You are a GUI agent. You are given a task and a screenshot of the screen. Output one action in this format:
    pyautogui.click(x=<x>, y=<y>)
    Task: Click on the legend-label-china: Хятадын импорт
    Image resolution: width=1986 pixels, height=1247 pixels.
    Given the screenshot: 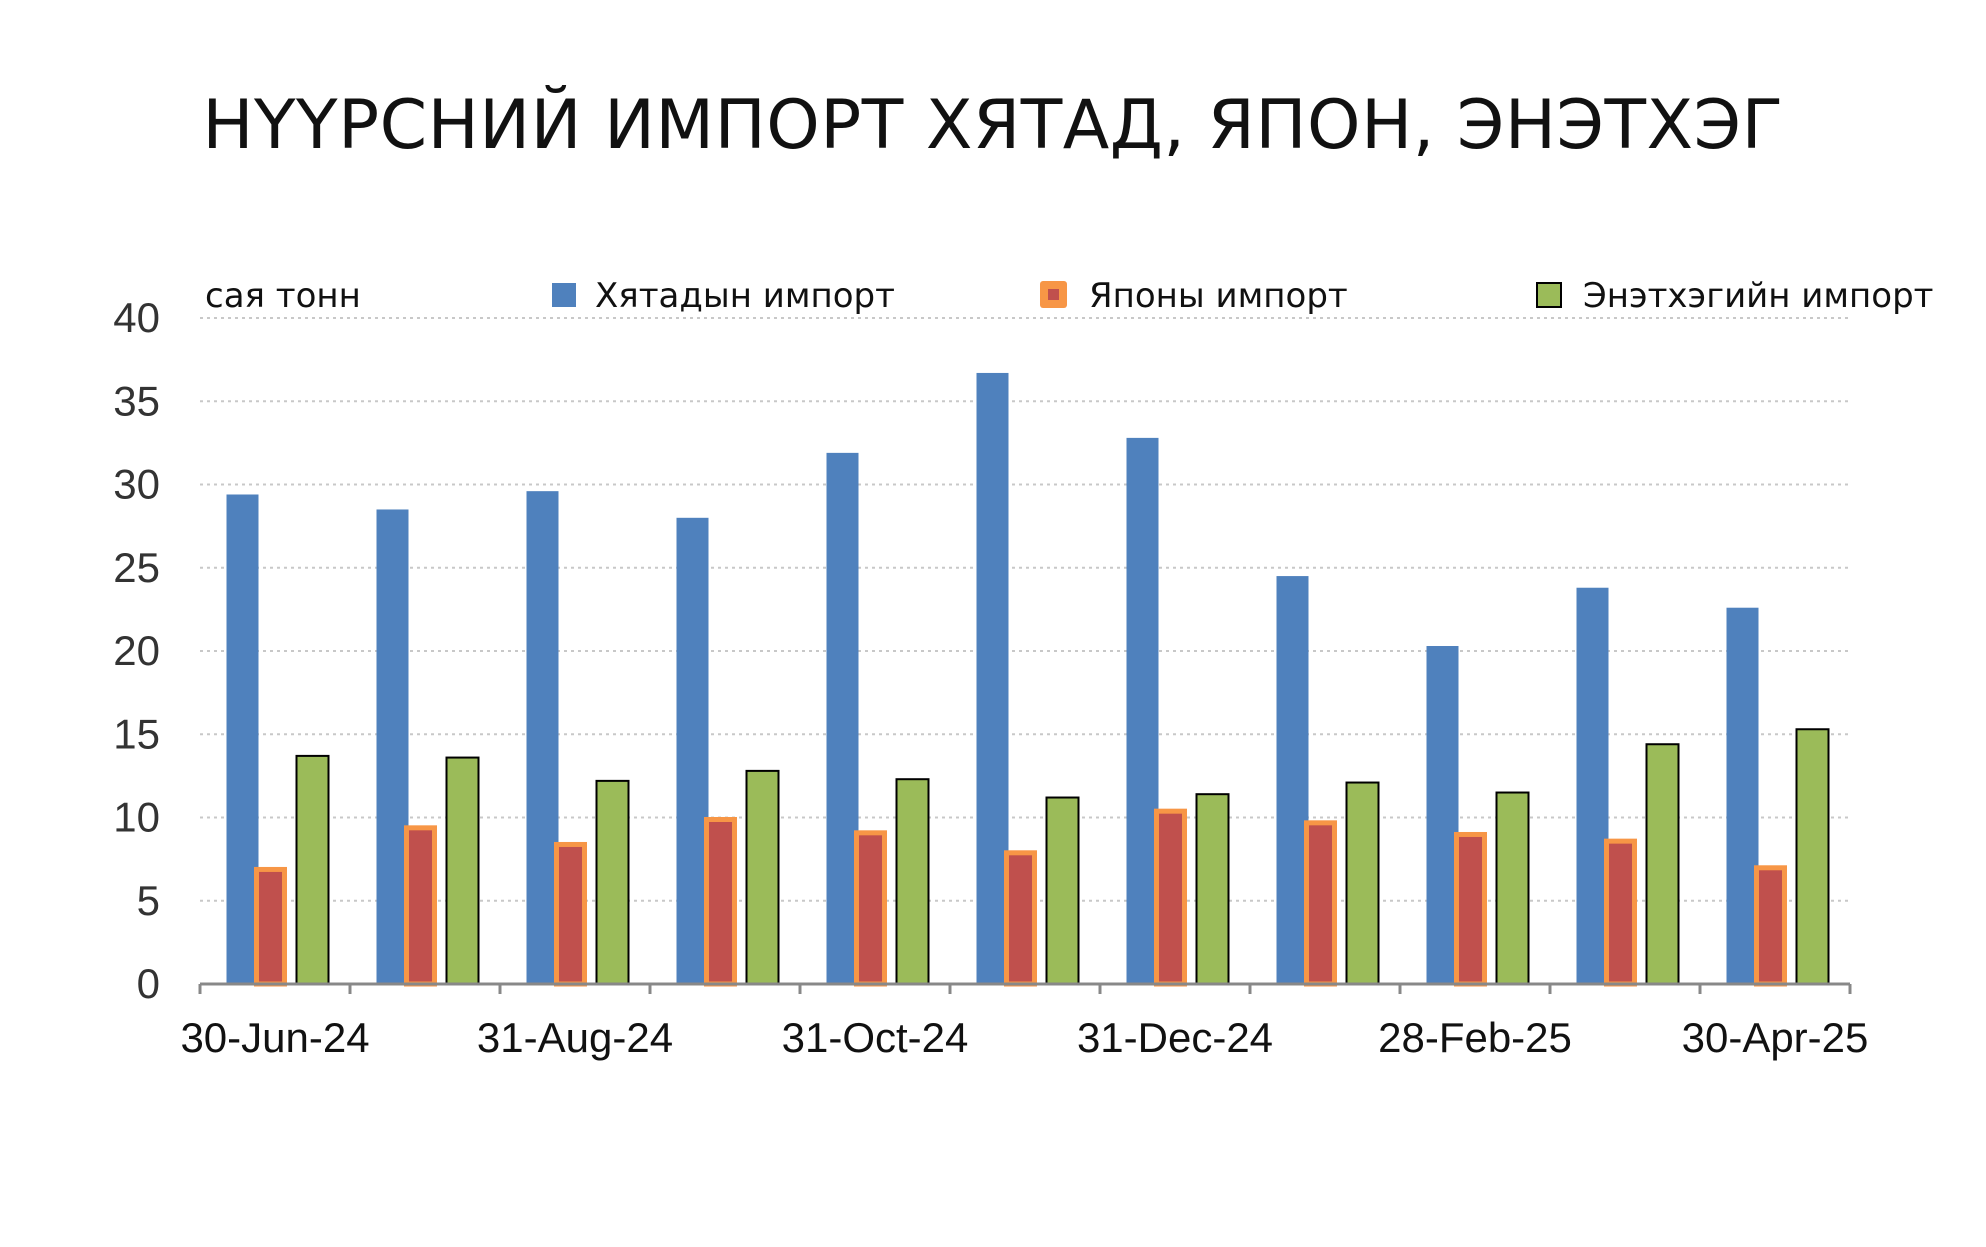 What is the action you would take?
    pyautogui.click(x=745, y=296)
    